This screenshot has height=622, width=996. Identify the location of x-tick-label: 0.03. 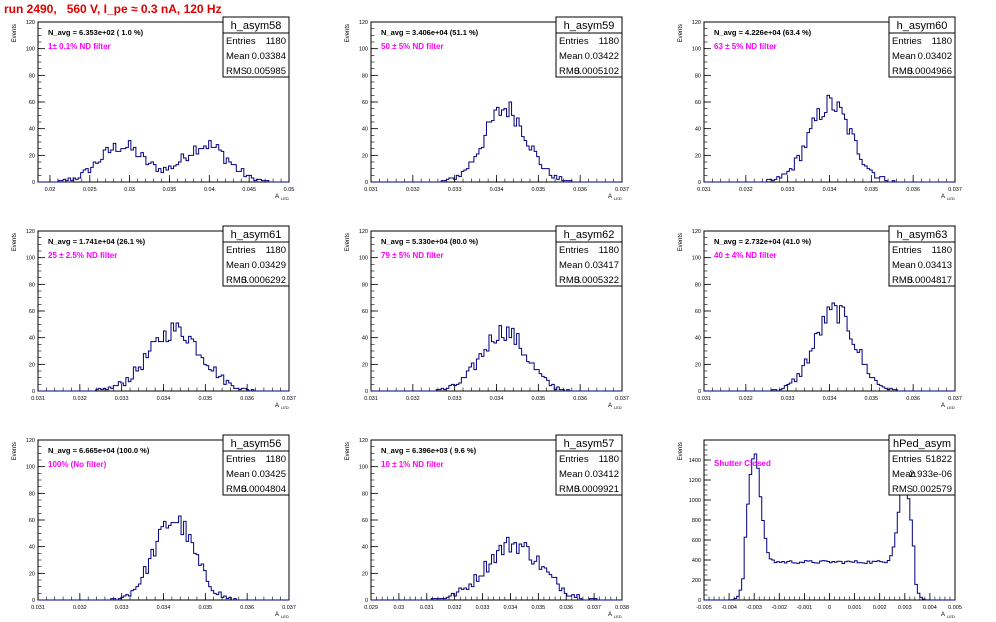
(129, 190).